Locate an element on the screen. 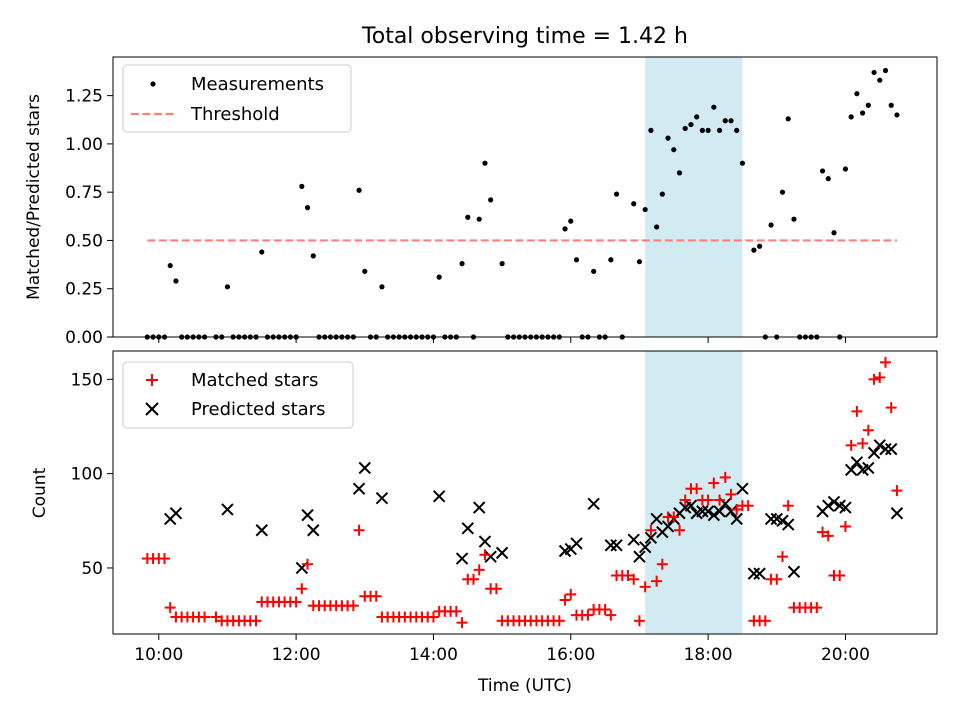 The height and width of the screenshot is (720, 960). bottom-y-tick-label: 150 is located at coordinates (87, 380).